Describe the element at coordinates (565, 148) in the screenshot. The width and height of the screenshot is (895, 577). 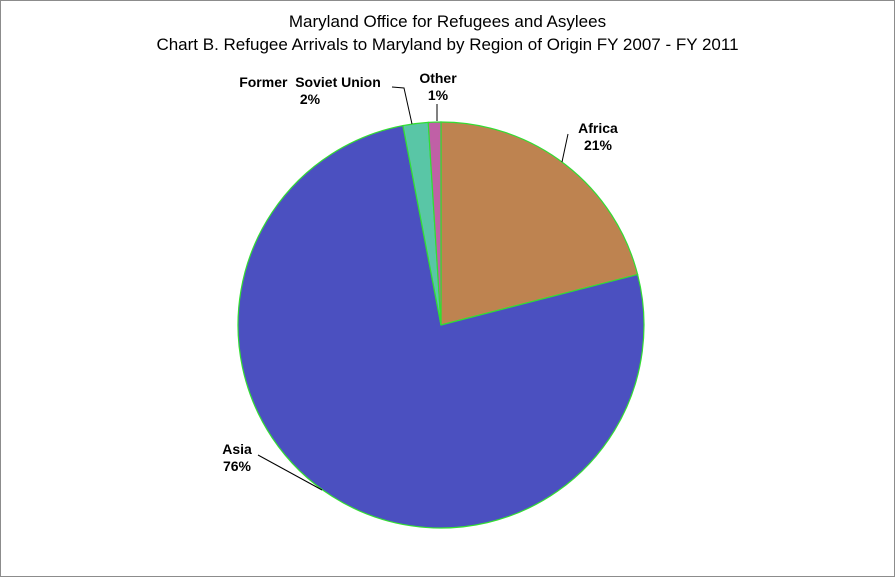
I see `leader-line-africa` at that location.